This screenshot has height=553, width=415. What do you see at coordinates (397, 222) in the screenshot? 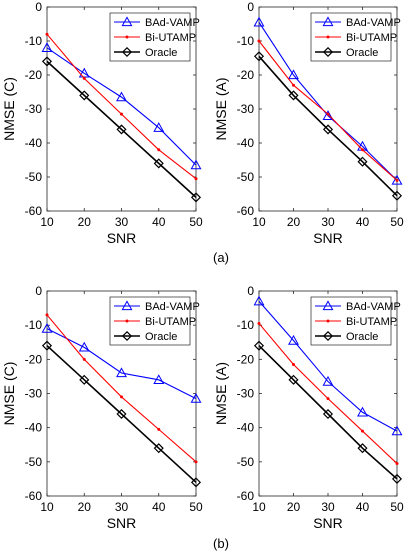
I see `x-tick-label: 50` at bounding box center [397, 222].